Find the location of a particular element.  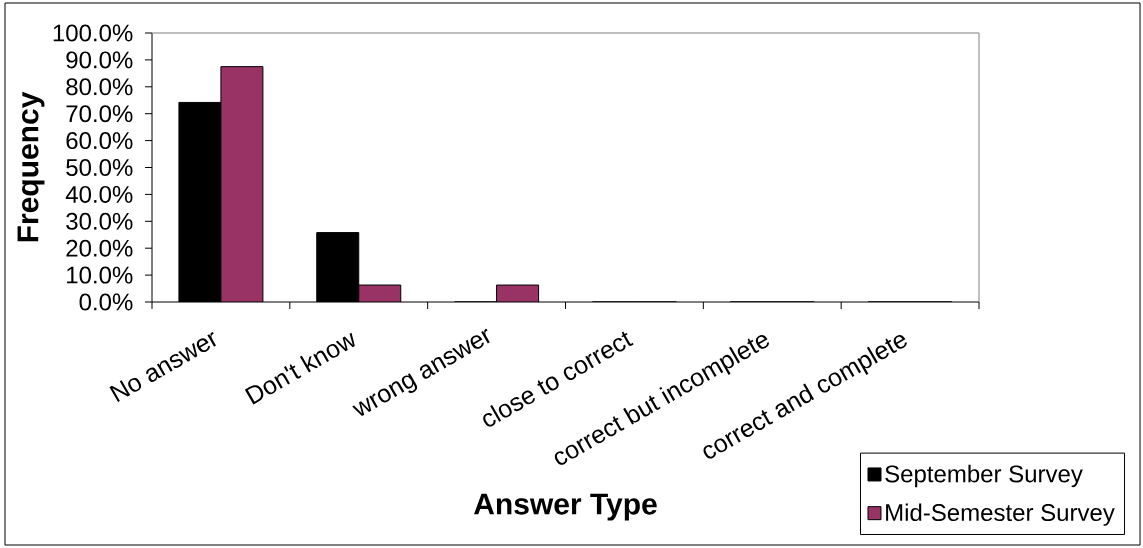

y-tick-label: 10.0% is located at coordinates (100, 275).